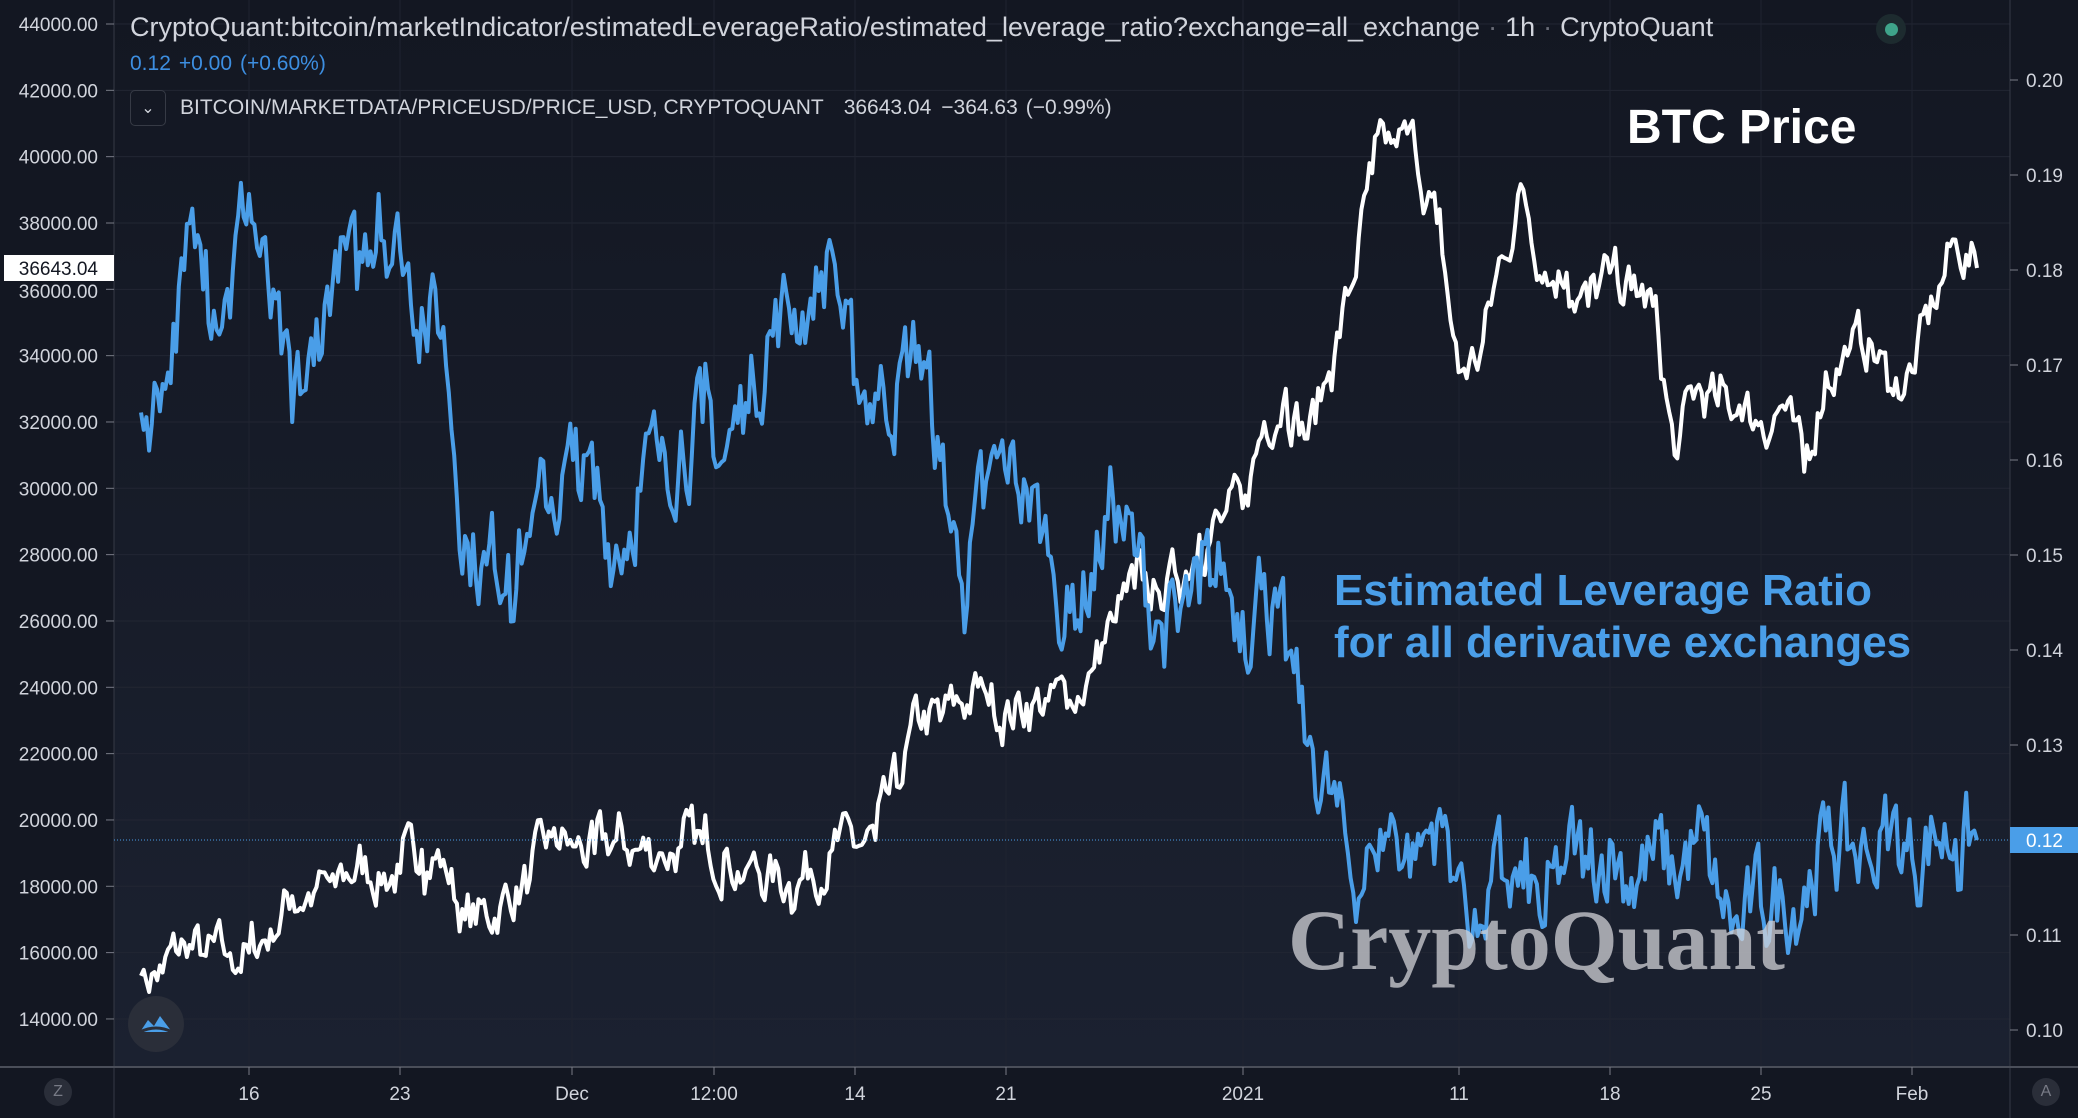 The height and width of the screenshot is (1118, 2078). Describe the element at coordinates (979, 107) in the screenshot. I see `series-change: −364.63` at that location.